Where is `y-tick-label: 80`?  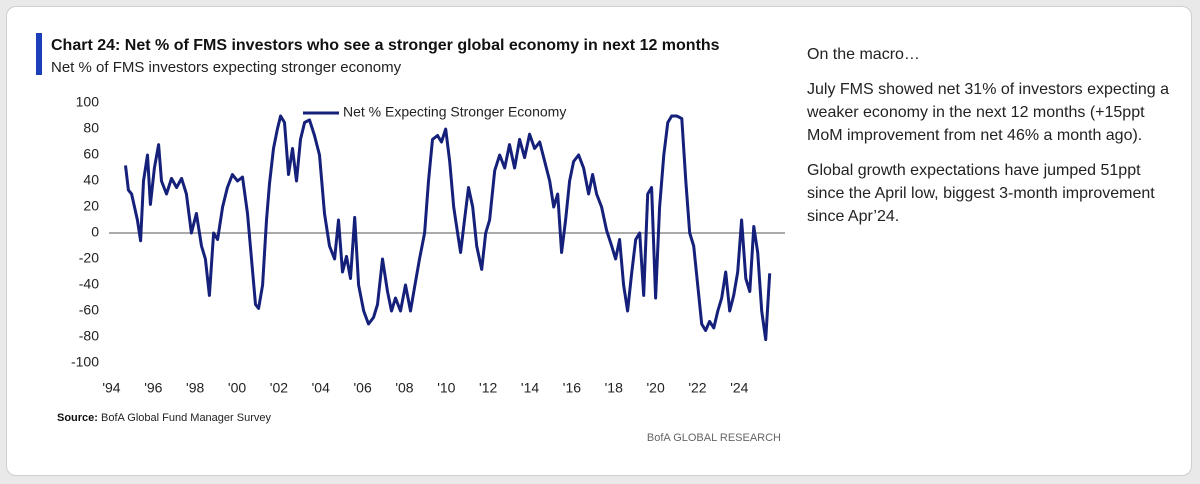
y-tick-label: 80 is located at coordinates (91, 128).